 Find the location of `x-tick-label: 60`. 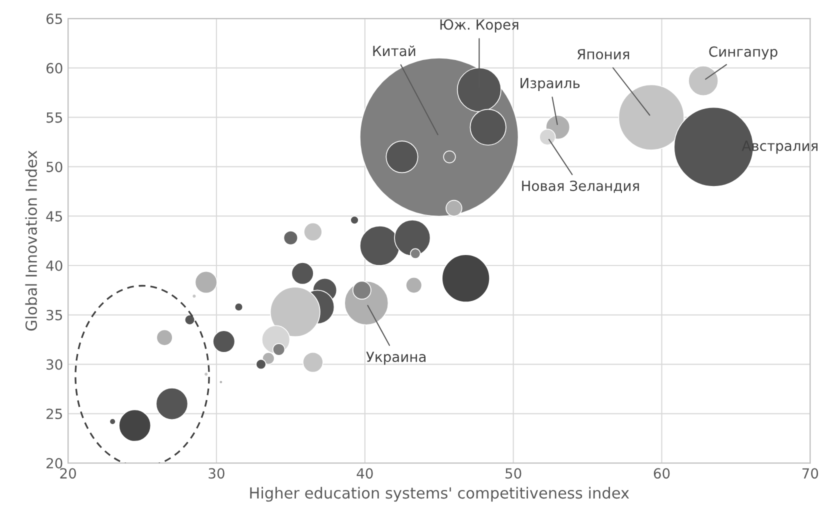

x-tick-label: 60 is located at coordinates (662, 473).